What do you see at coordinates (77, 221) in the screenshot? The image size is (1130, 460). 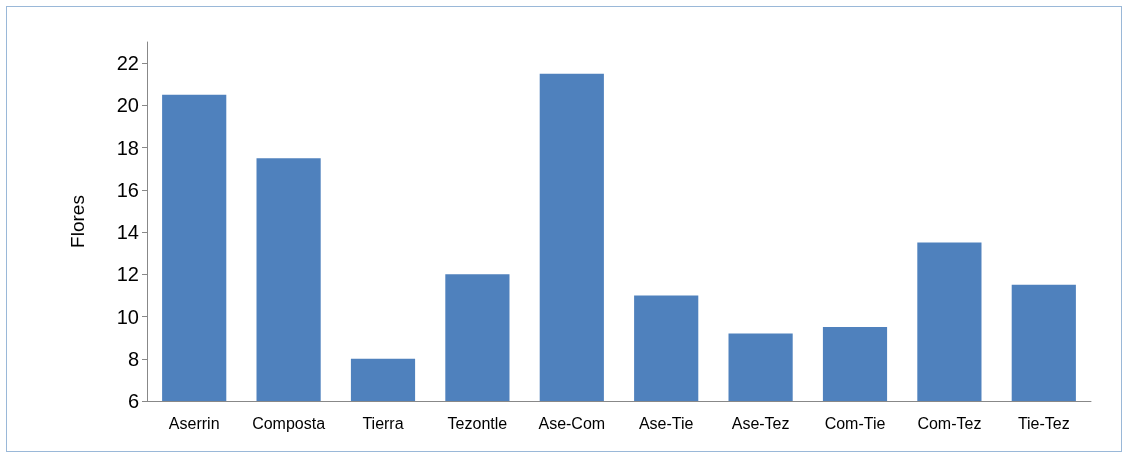 I see `y-axis-title: Flores` at bounding box center [77, 221].